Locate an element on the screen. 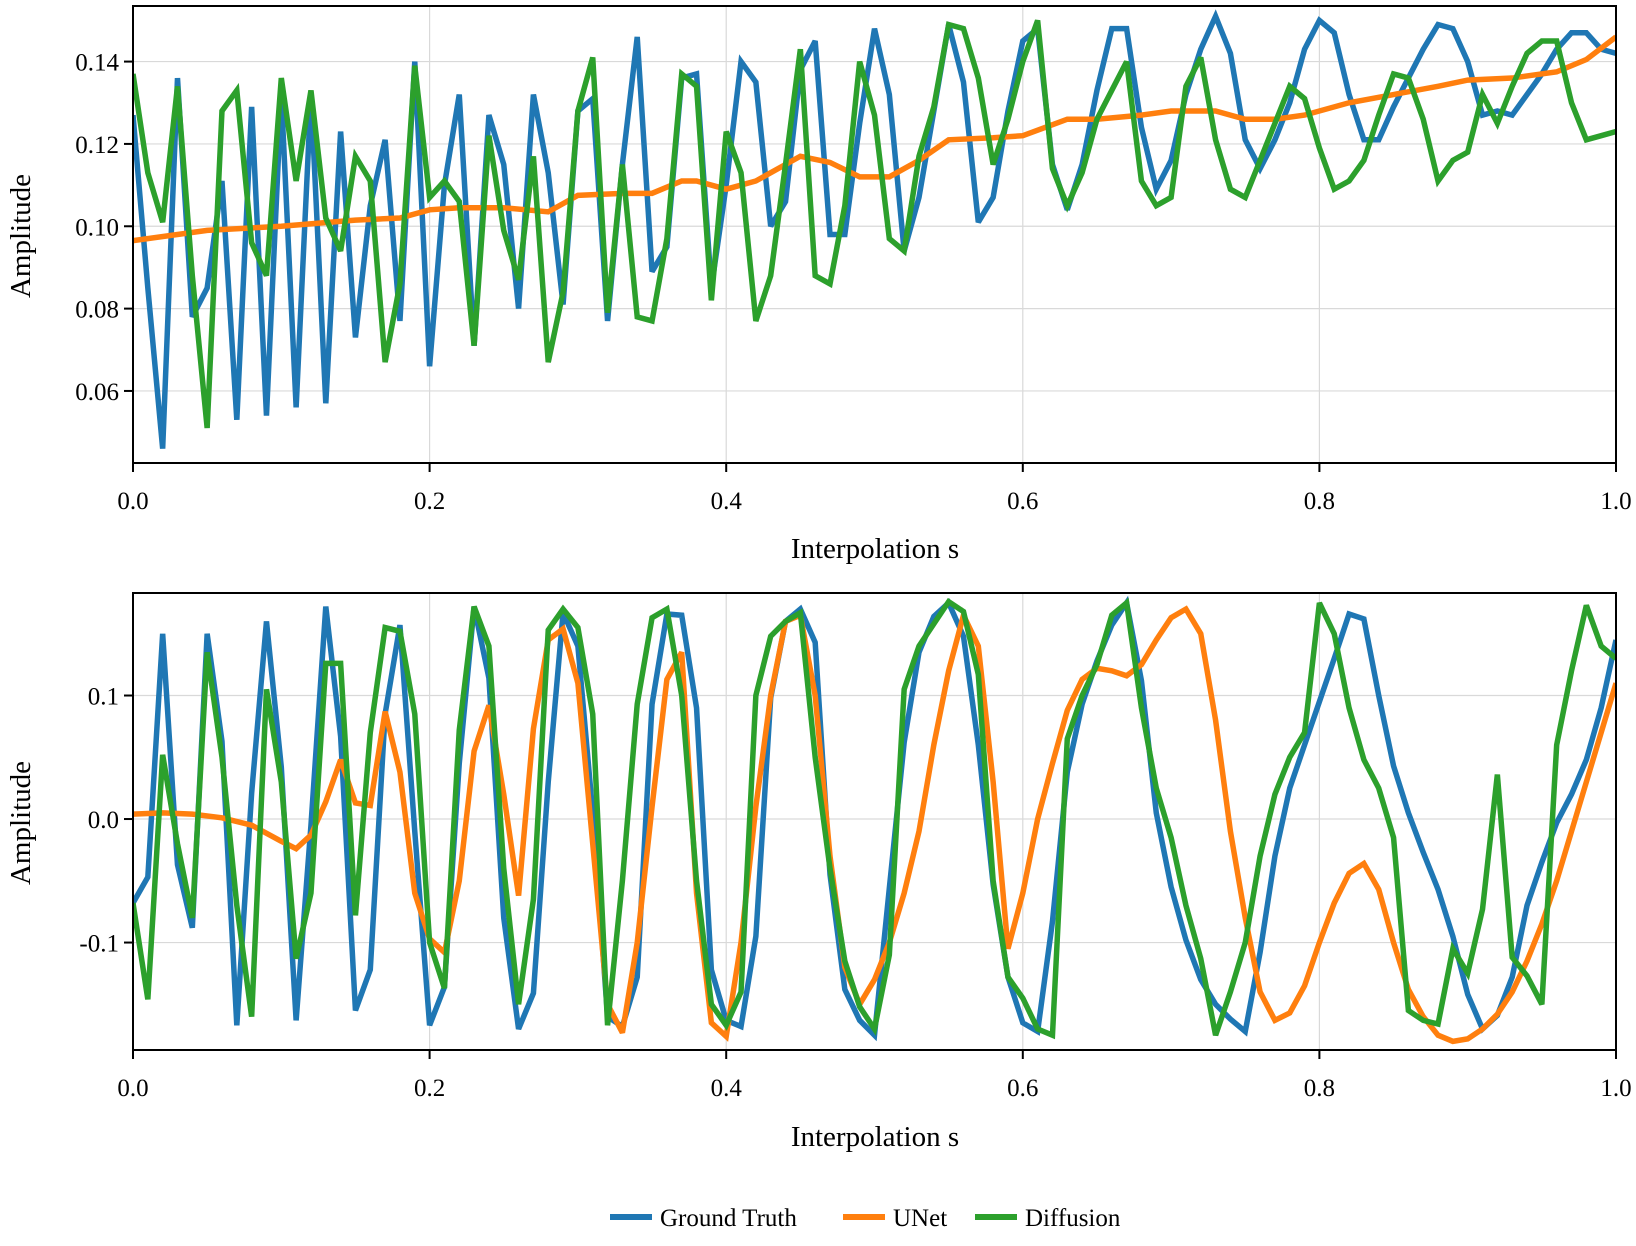 The image size is (1636, 1246). bottom-x-tick-label: 0.0 is located at coordinates (132, 1088).